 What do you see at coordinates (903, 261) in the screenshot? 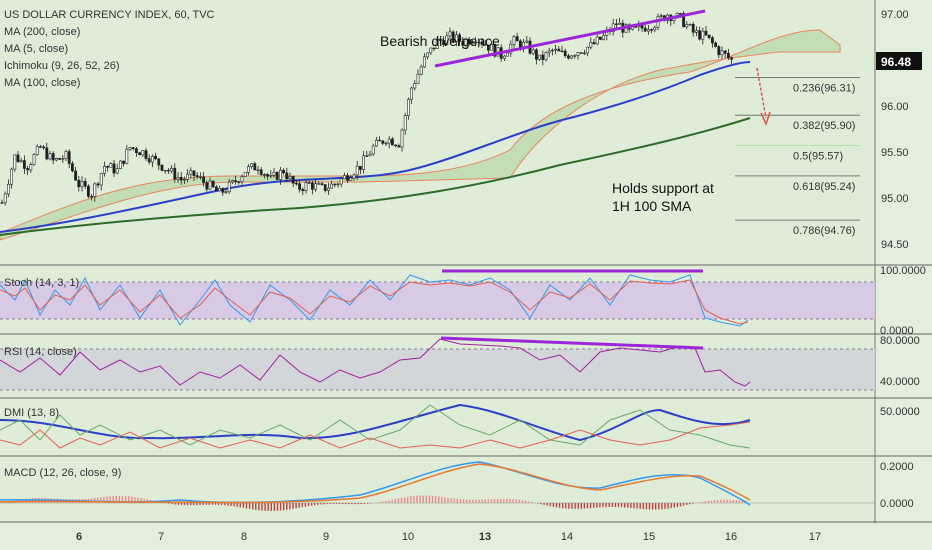
I see `price-axis` at bounding box center [903, 261].